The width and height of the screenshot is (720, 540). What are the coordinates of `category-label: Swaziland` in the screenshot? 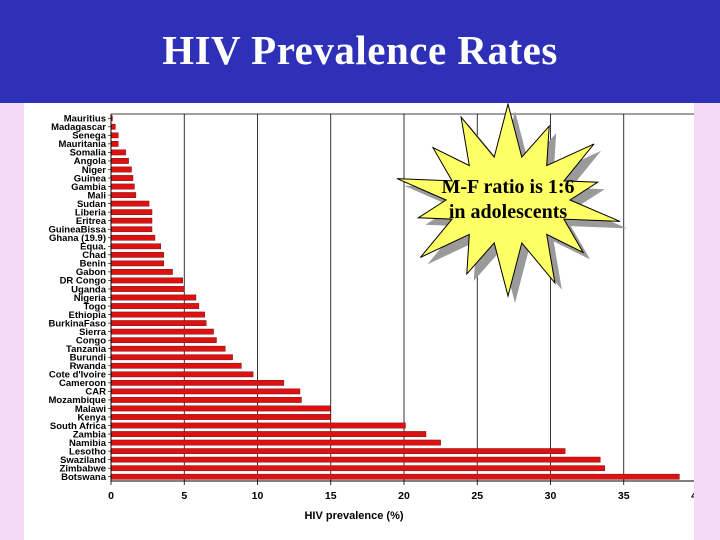 It's located at (83, 460).